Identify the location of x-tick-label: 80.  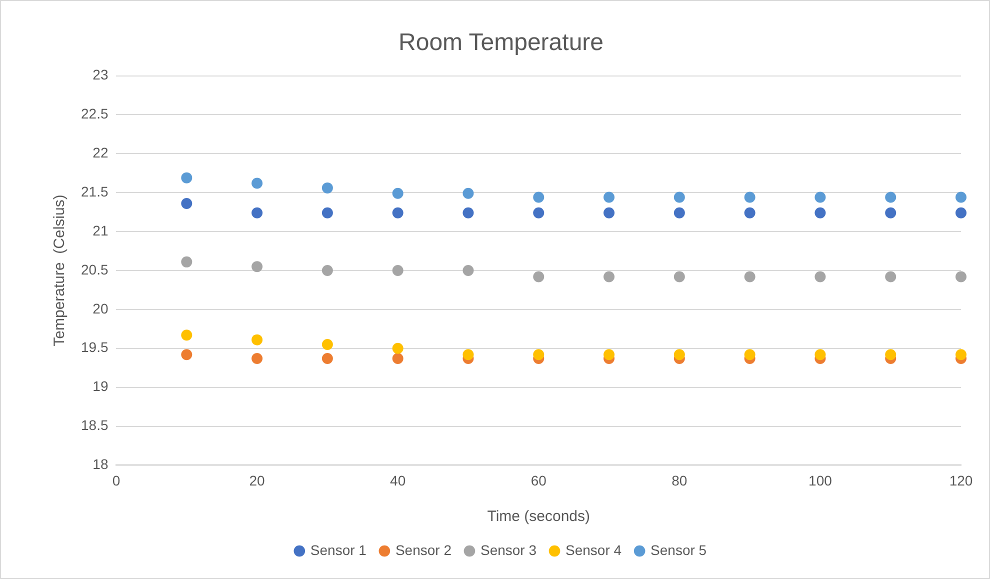
(680, 480).